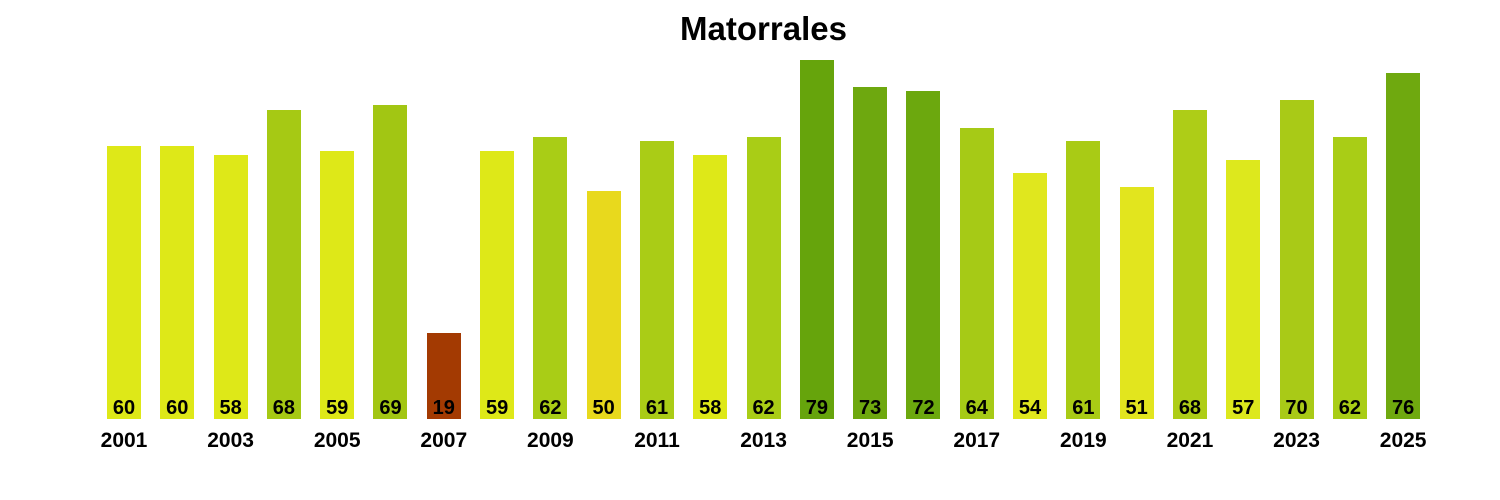 The height and width of the screenshot is (500, 1500). Describe the element at coordinates (550, 294) in the screenshot. I see `bar-2009: 62 2009` at that location.